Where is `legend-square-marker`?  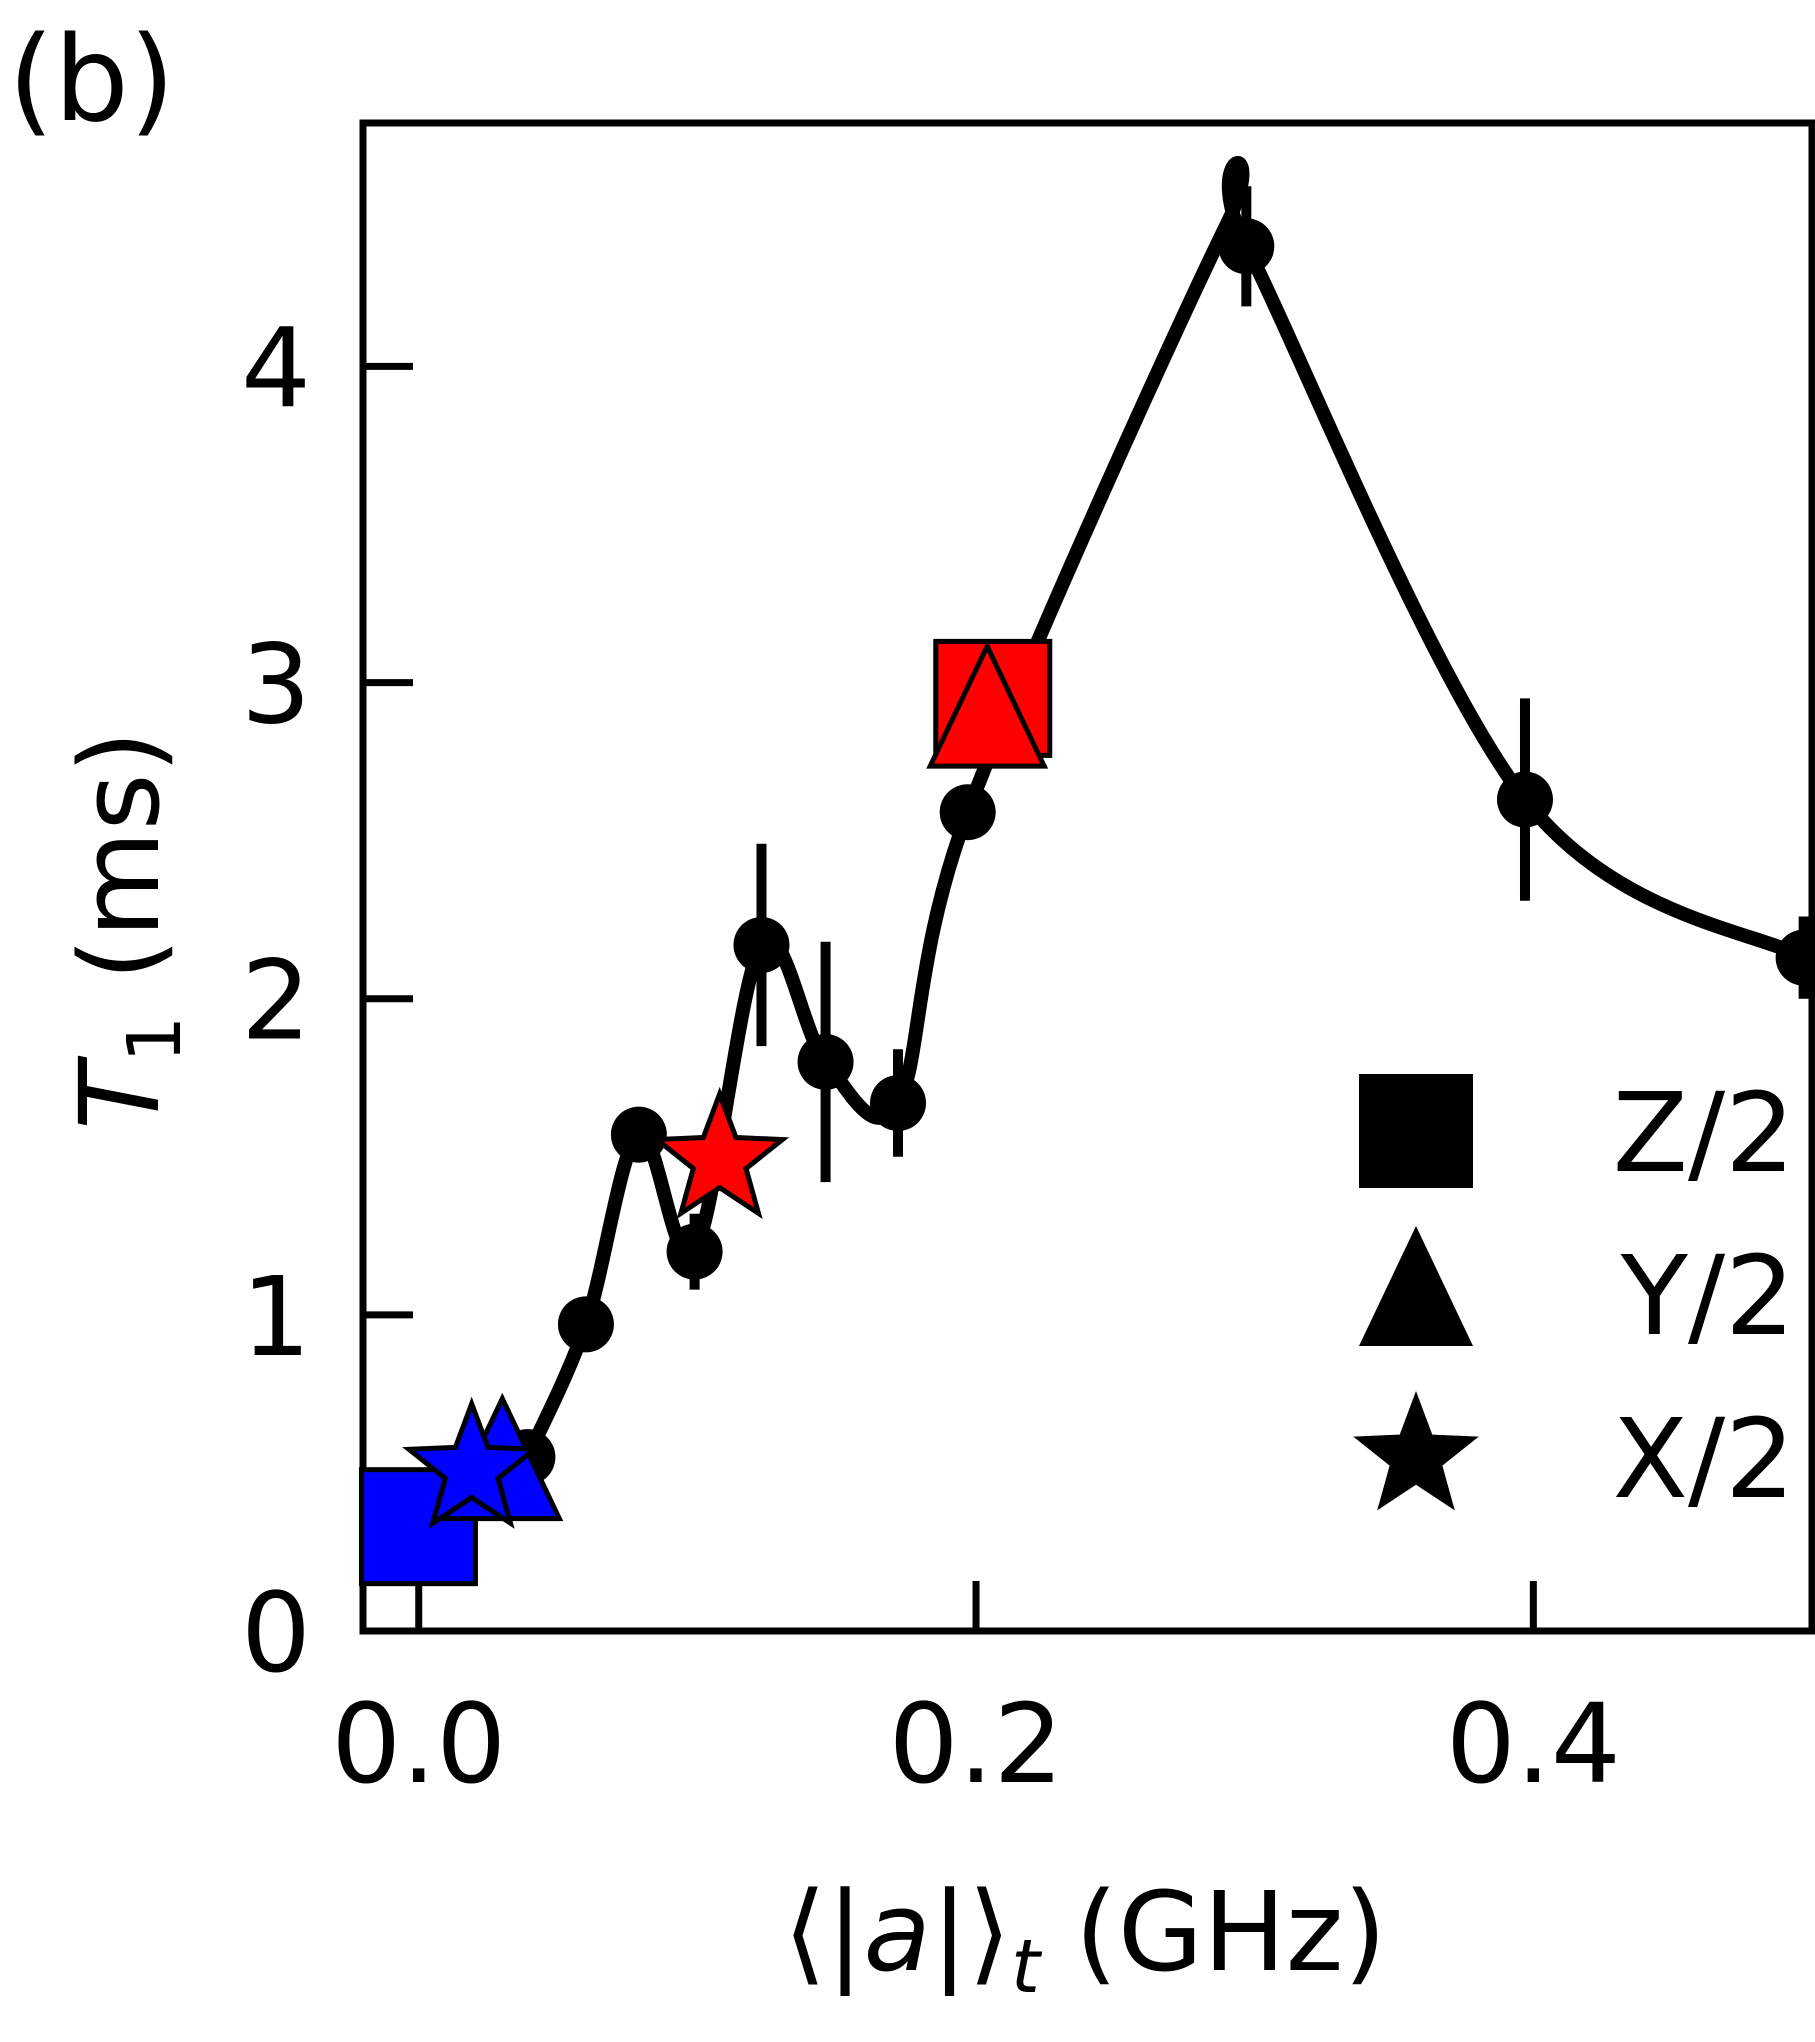 legend-square-marker is located at coordinates (1416, 1131).